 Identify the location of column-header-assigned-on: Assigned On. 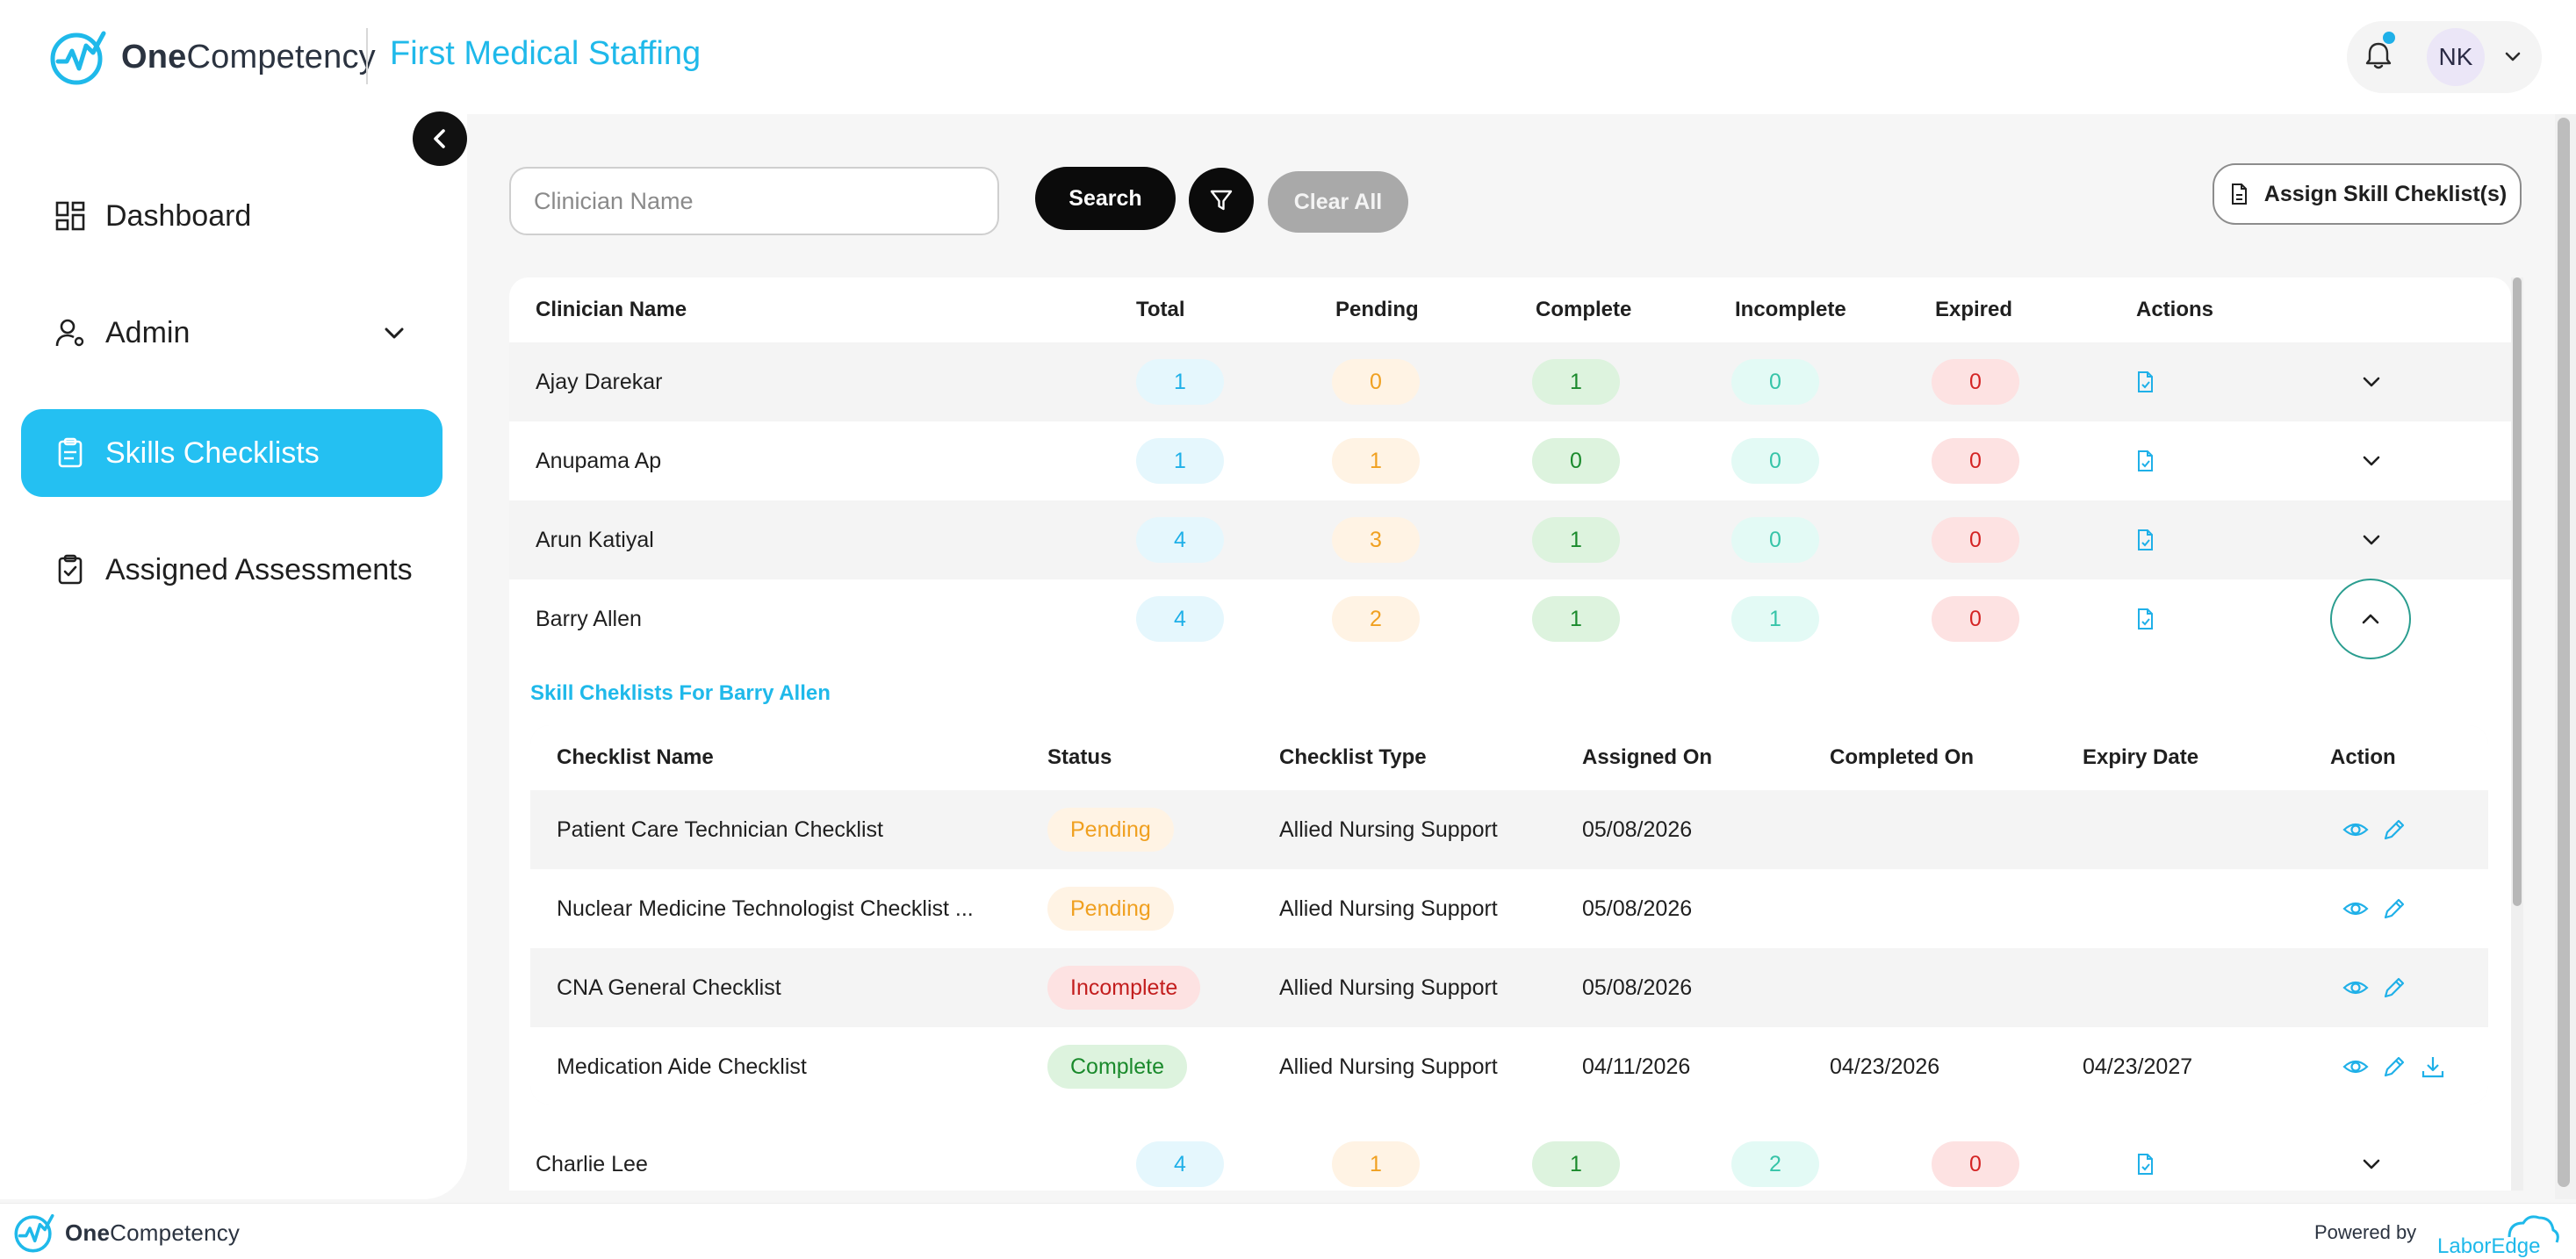
(1647, 757).